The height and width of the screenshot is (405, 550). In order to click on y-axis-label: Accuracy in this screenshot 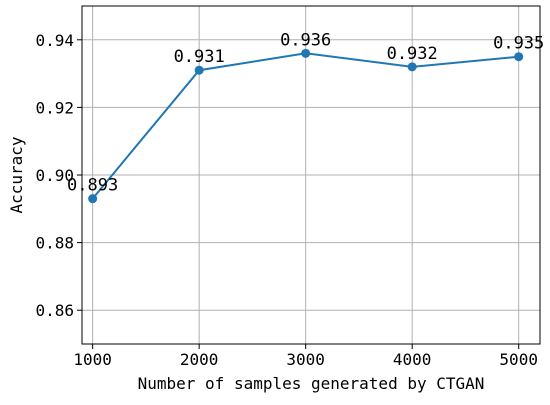, I will do `click(16, 174)`.